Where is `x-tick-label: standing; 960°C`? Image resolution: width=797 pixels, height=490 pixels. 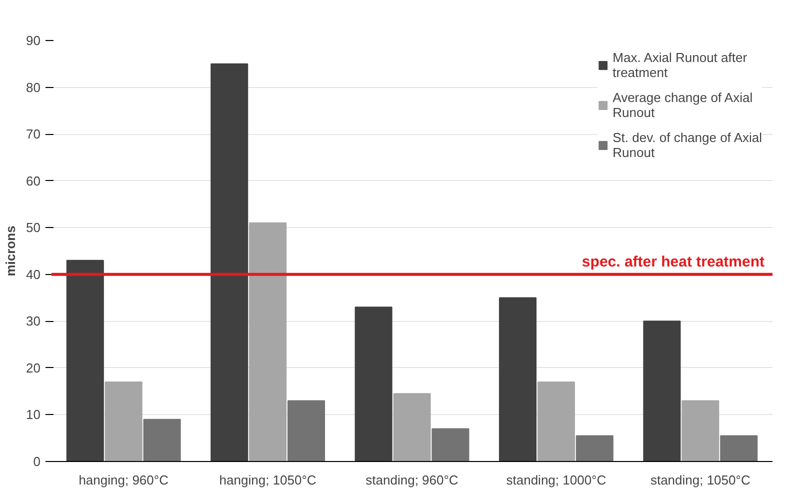
x-tick-label: standing; 960°C is located at coordinates (412, 480).